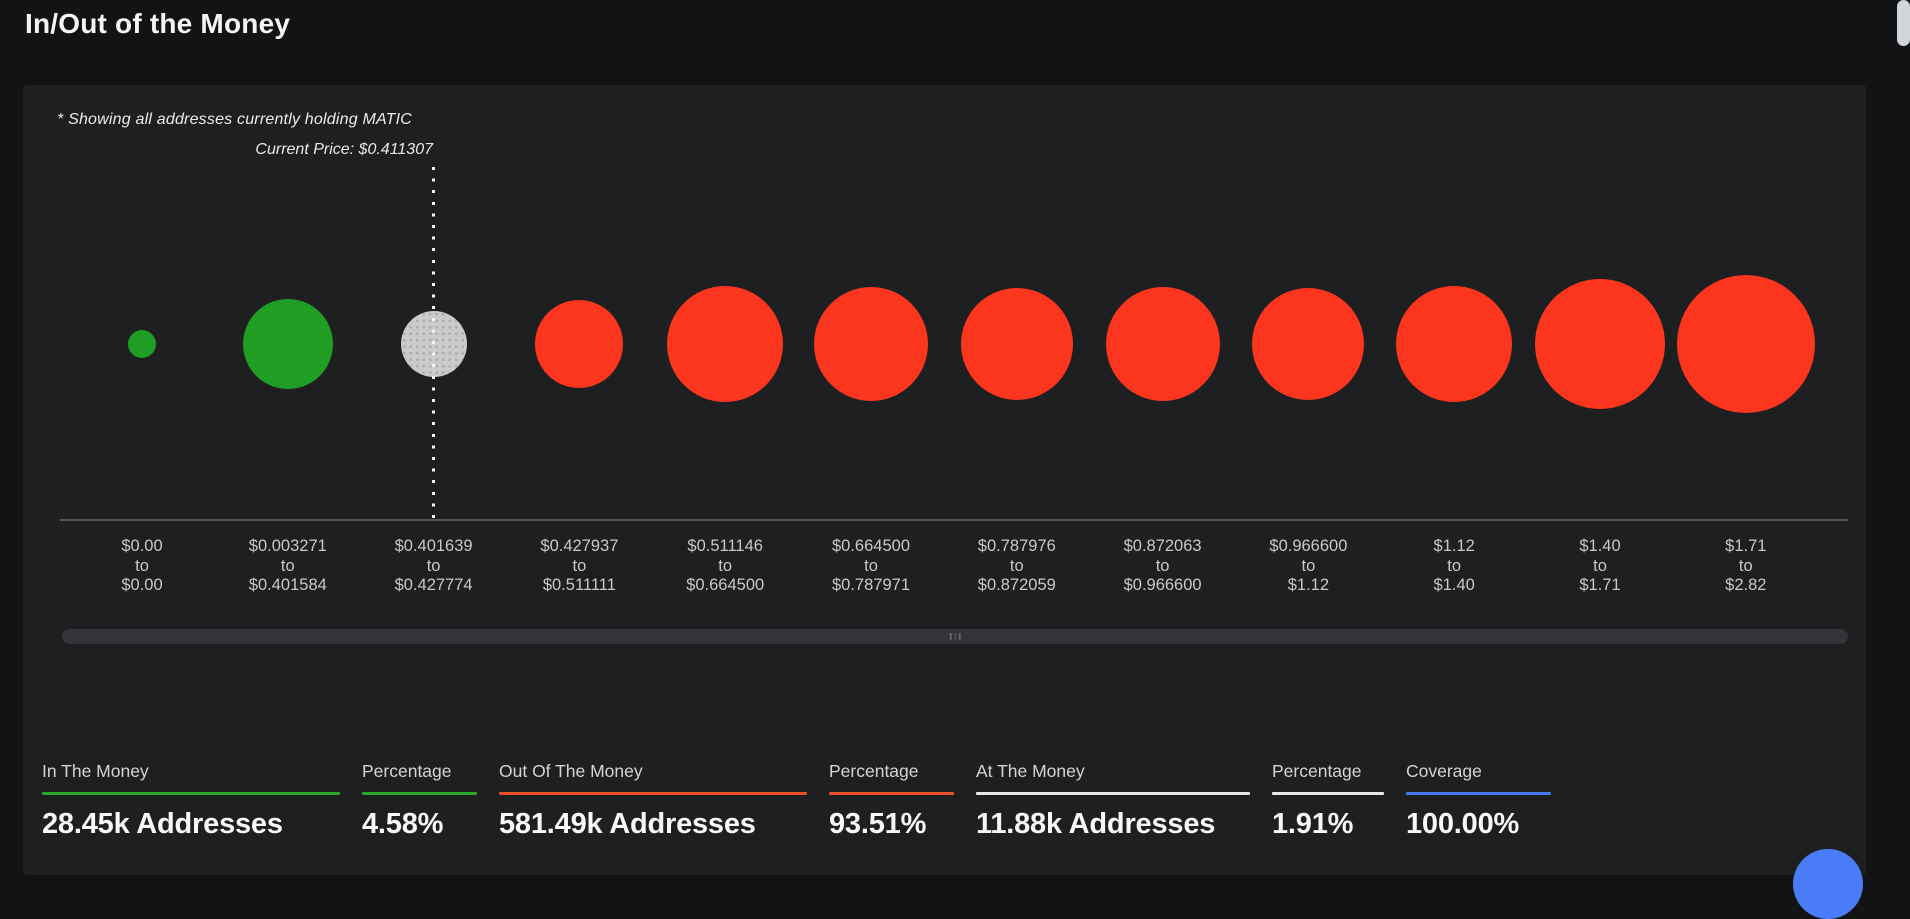  What do you see at coordinates (871, 565) in the screenshot?
I see `x-axis-label: $0.664500 to $0.787971` at bounding box center [871, 565].